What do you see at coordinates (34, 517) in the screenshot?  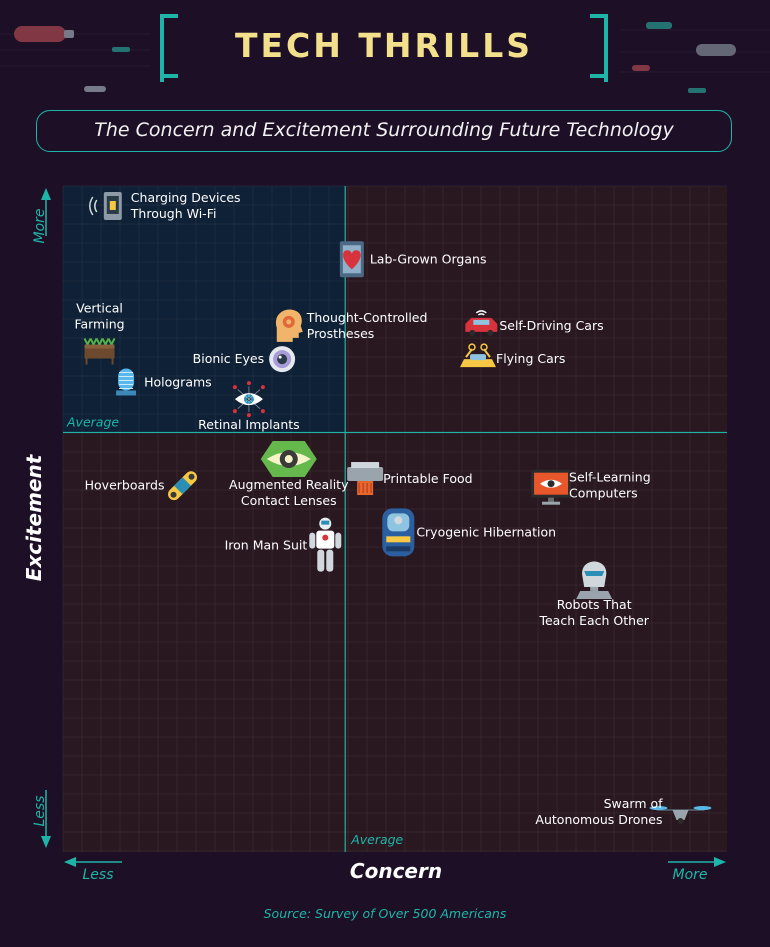 I see `y-axis-title: Excitement` at bounding box center [34, 517].